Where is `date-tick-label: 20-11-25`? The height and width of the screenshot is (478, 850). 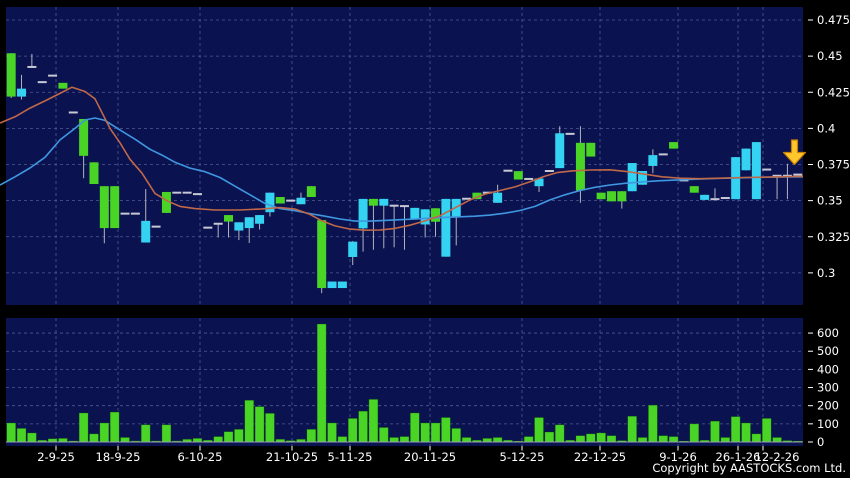 date-tick-label: 20-11-25 is located at coordinates (430, 457).